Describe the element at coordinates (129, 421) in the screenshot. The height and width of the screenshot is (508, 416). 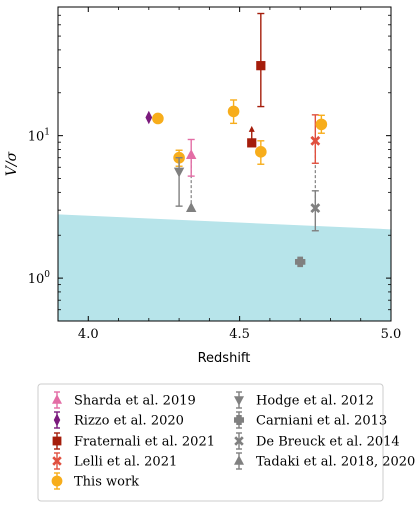
I see `legend-label: Rizzo et al. 2020` at that location.